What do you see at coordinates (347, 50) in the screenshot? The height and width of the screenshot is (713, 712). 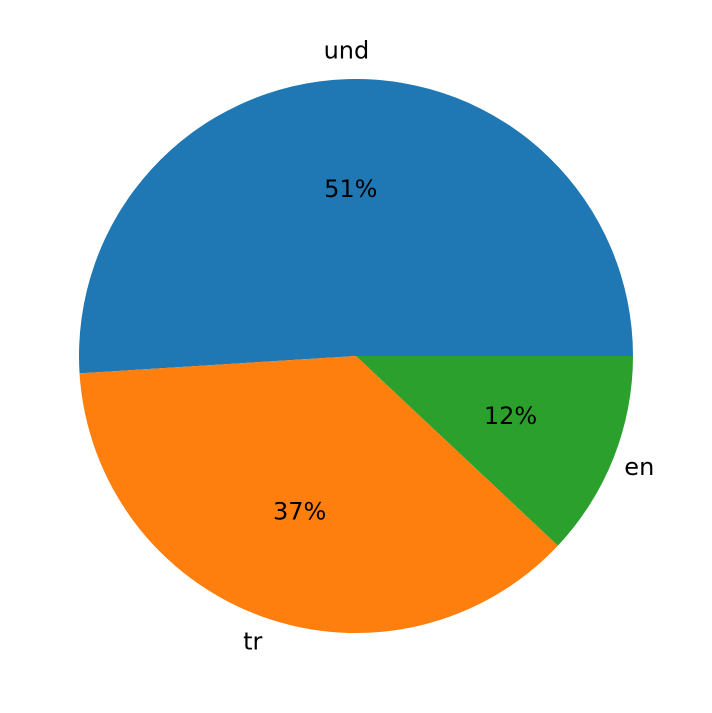 I see `category-label: und` at bounding box center [347, 50].